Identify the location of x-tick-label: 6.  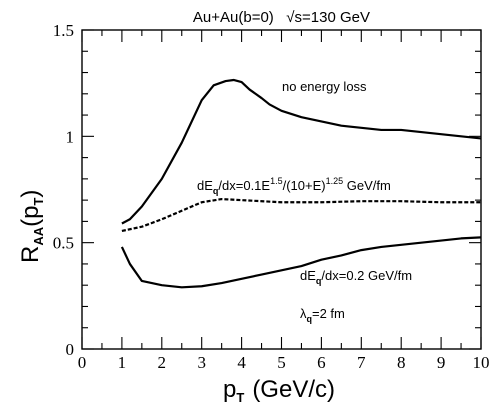
(321, 362).